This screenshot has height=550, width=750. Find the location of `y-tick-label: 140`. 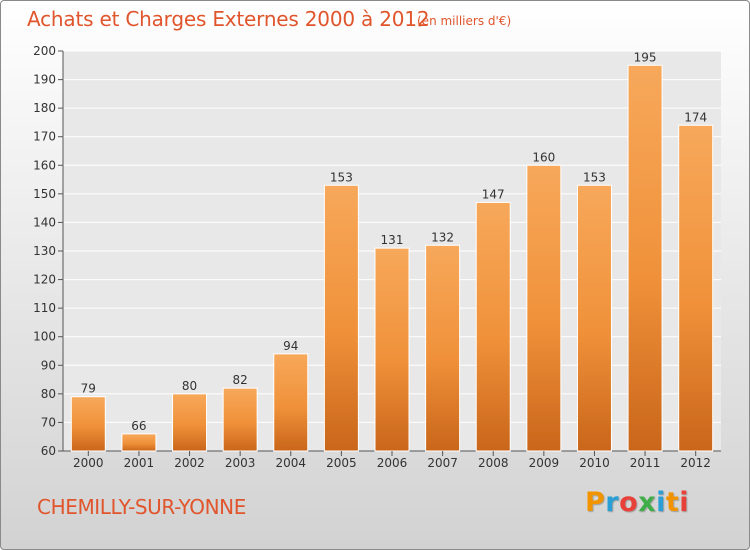

y-tick-label: 140 is located at coordinates (44, 222).